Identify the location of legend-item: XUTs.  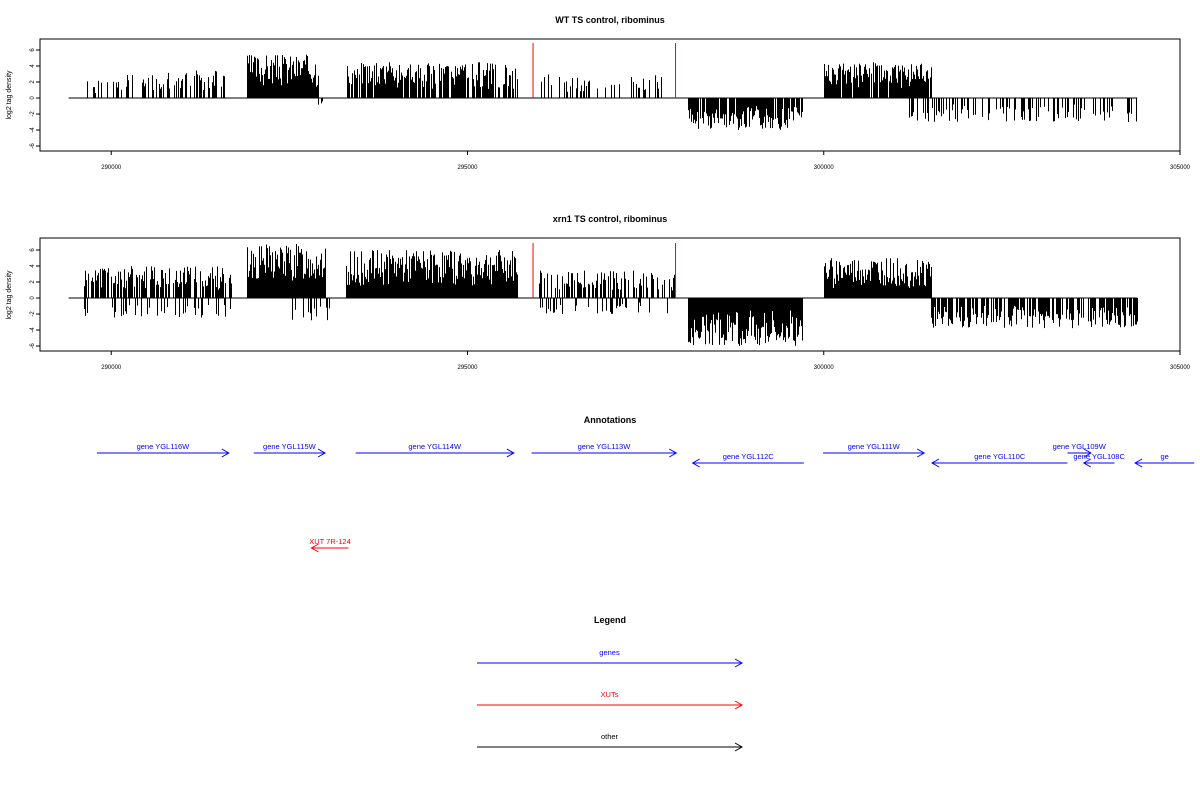
(610, 700).